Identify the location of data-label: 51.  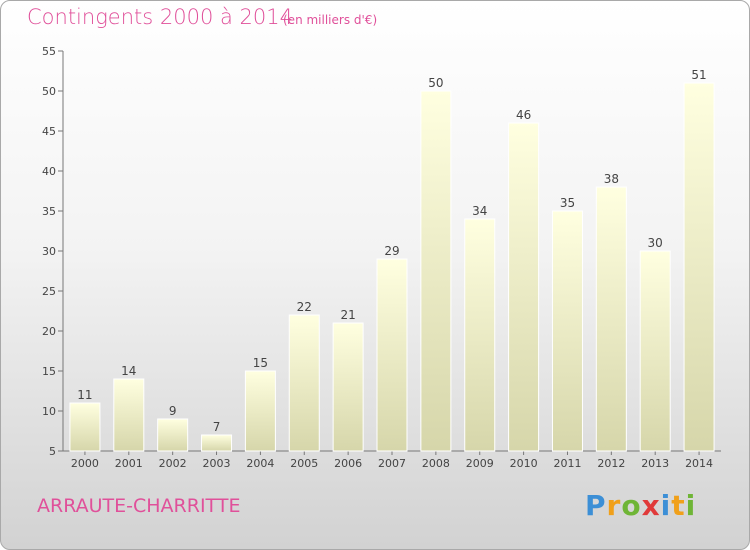
(698, 75).